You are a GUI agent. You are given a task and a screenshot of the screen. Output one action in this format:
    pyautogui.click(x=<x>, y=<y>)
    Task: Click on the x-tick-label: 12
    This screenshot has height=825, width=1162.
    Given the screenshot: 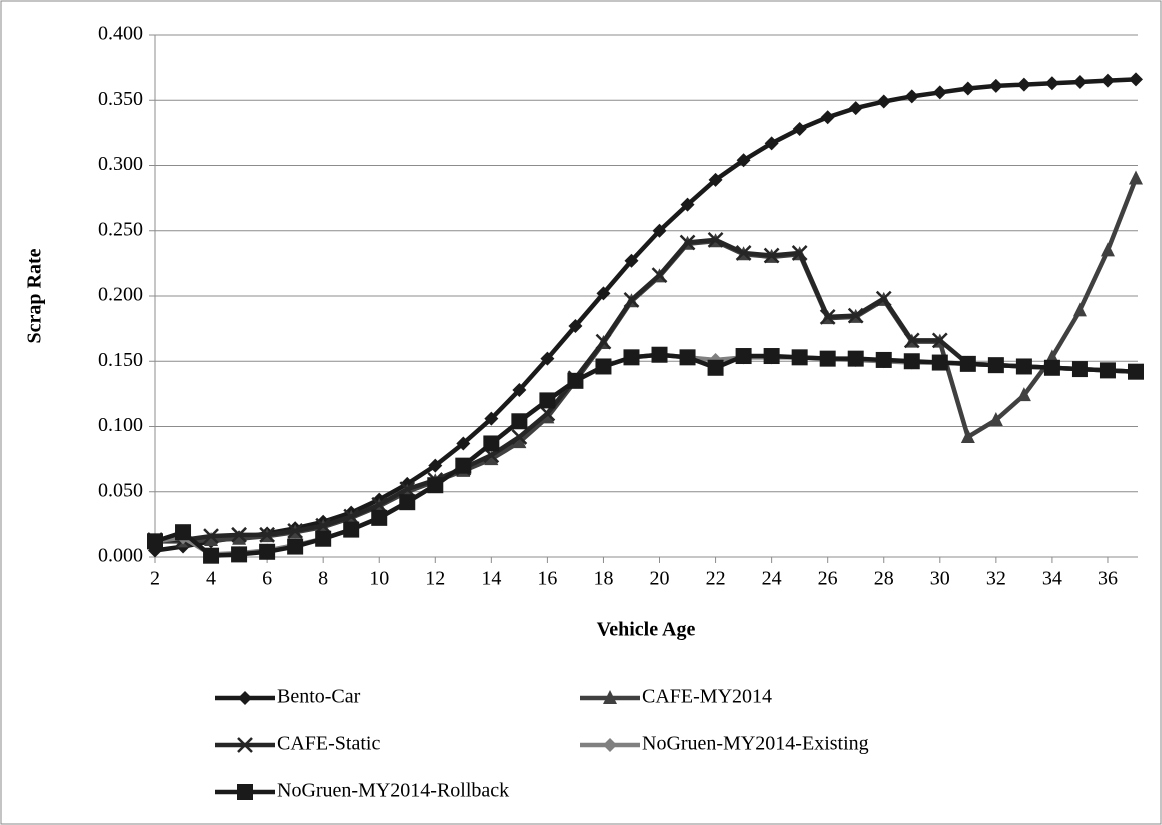 What is the action you would take?
    pyautogui.click(x=435, y=579)
    